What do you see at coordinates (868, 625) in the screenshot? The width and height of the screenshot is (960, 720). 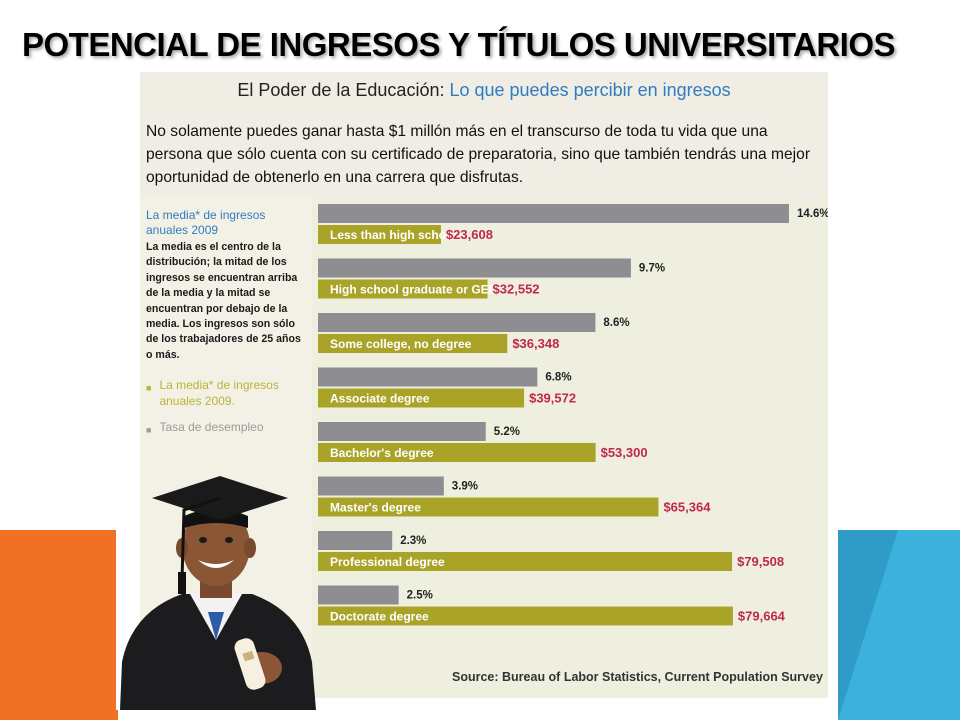 I see `decorative-blue-triangle` at bounding box center [868, 625].